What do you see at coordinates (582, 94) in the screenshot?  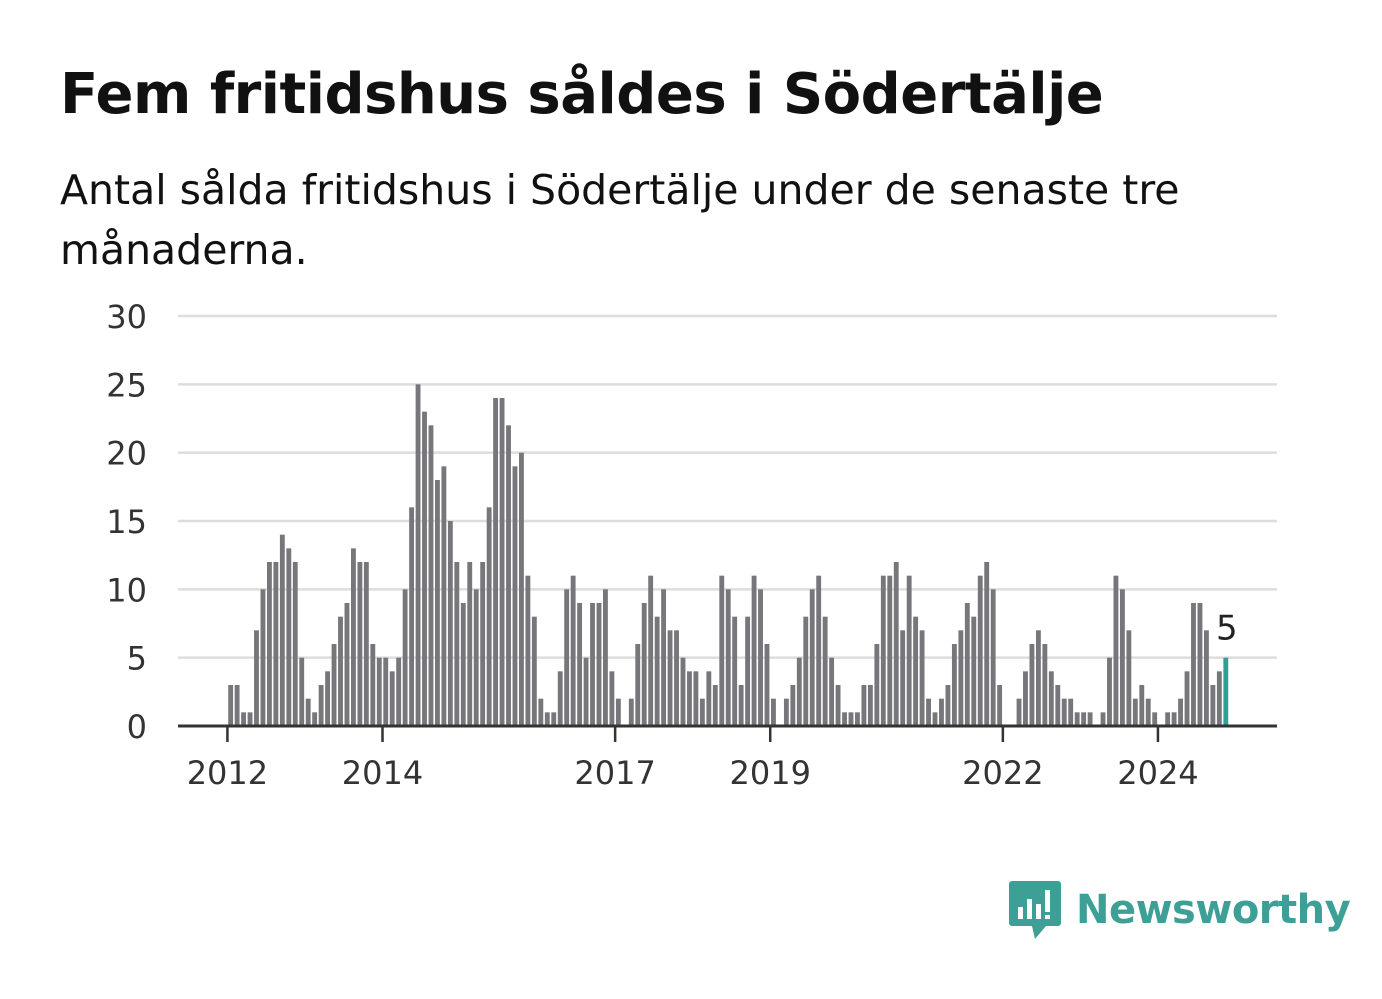 I see `chart-title: Fem fritidshus såldes i Södertälje` at bounding box center [582, 94].